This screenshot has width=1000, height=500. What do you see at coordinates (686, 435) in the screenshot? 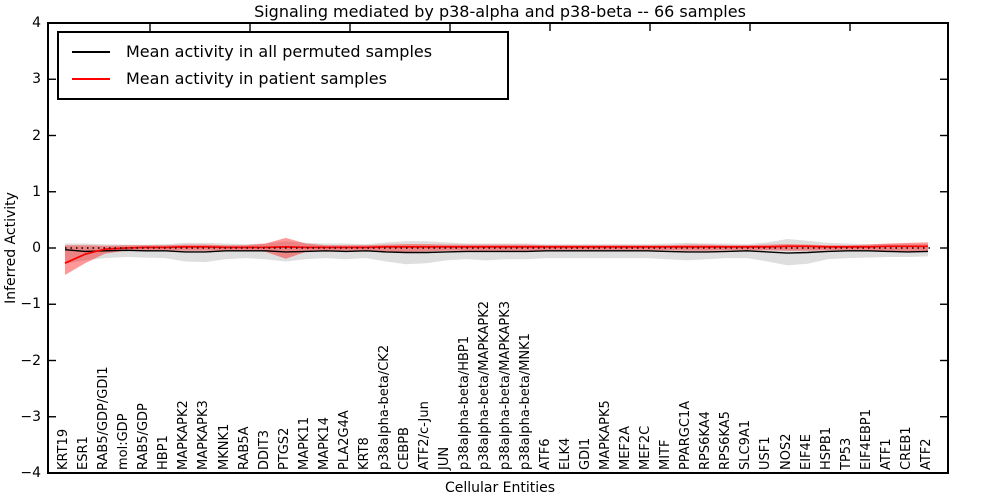
I see `x-tick-label: PPARGC1A` at bounding box center [686, 435].